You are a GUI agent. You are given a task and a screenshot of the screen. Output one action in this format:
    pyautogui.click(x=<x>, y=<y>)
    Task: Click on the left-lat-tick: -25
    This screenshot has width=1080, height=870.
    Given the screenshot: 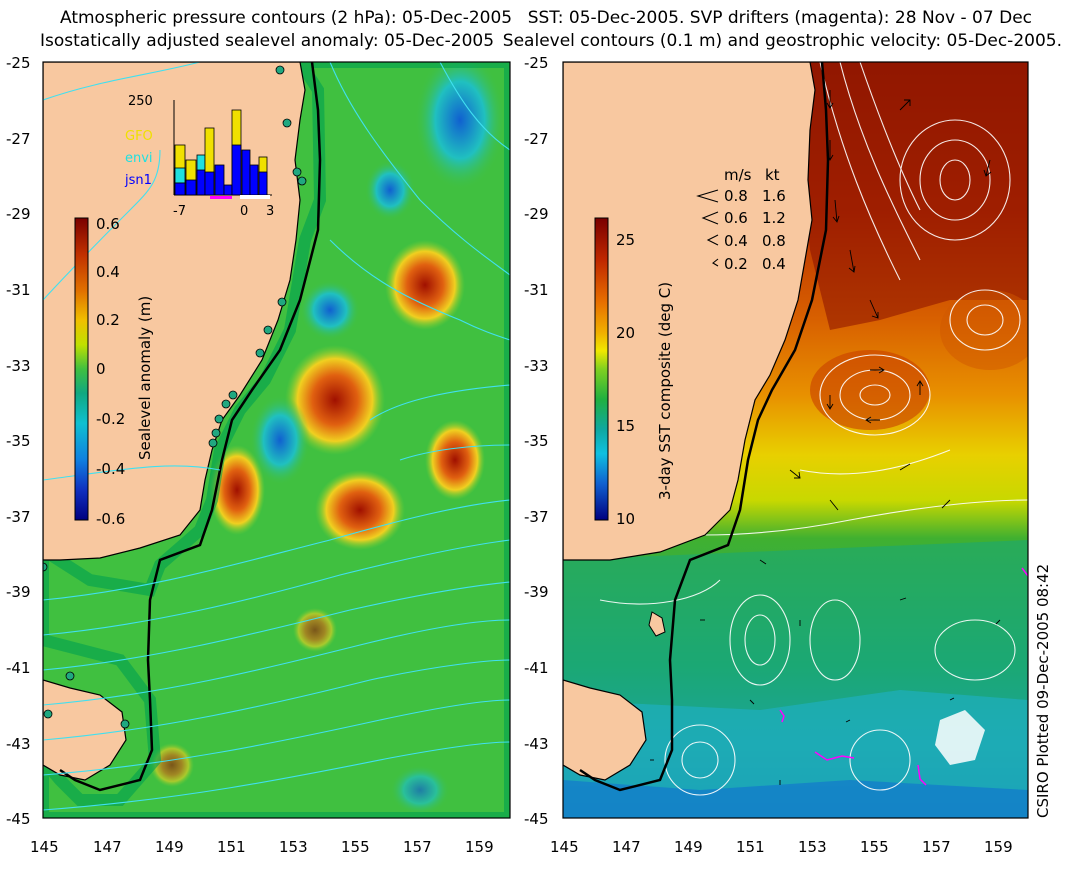 What is the action you would take?
    pyautogui.click(x=18, y=63)
    